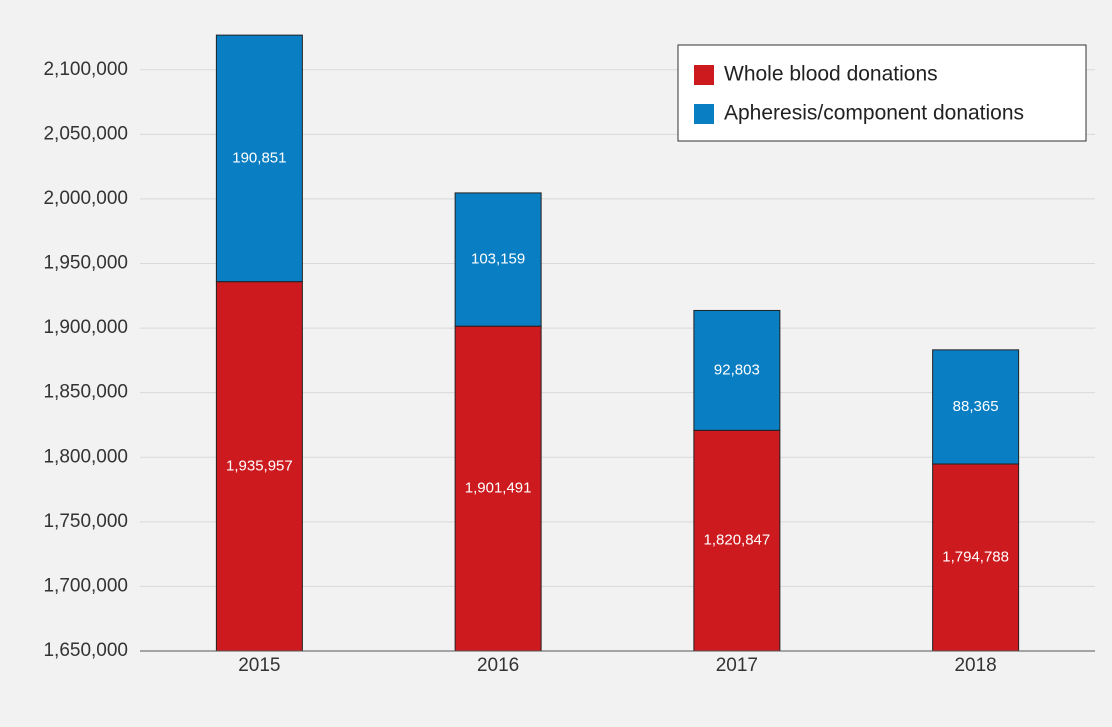 This screenshot has width=1112, height=727. I want to click on value-label: 92,803, so click(737, 369).